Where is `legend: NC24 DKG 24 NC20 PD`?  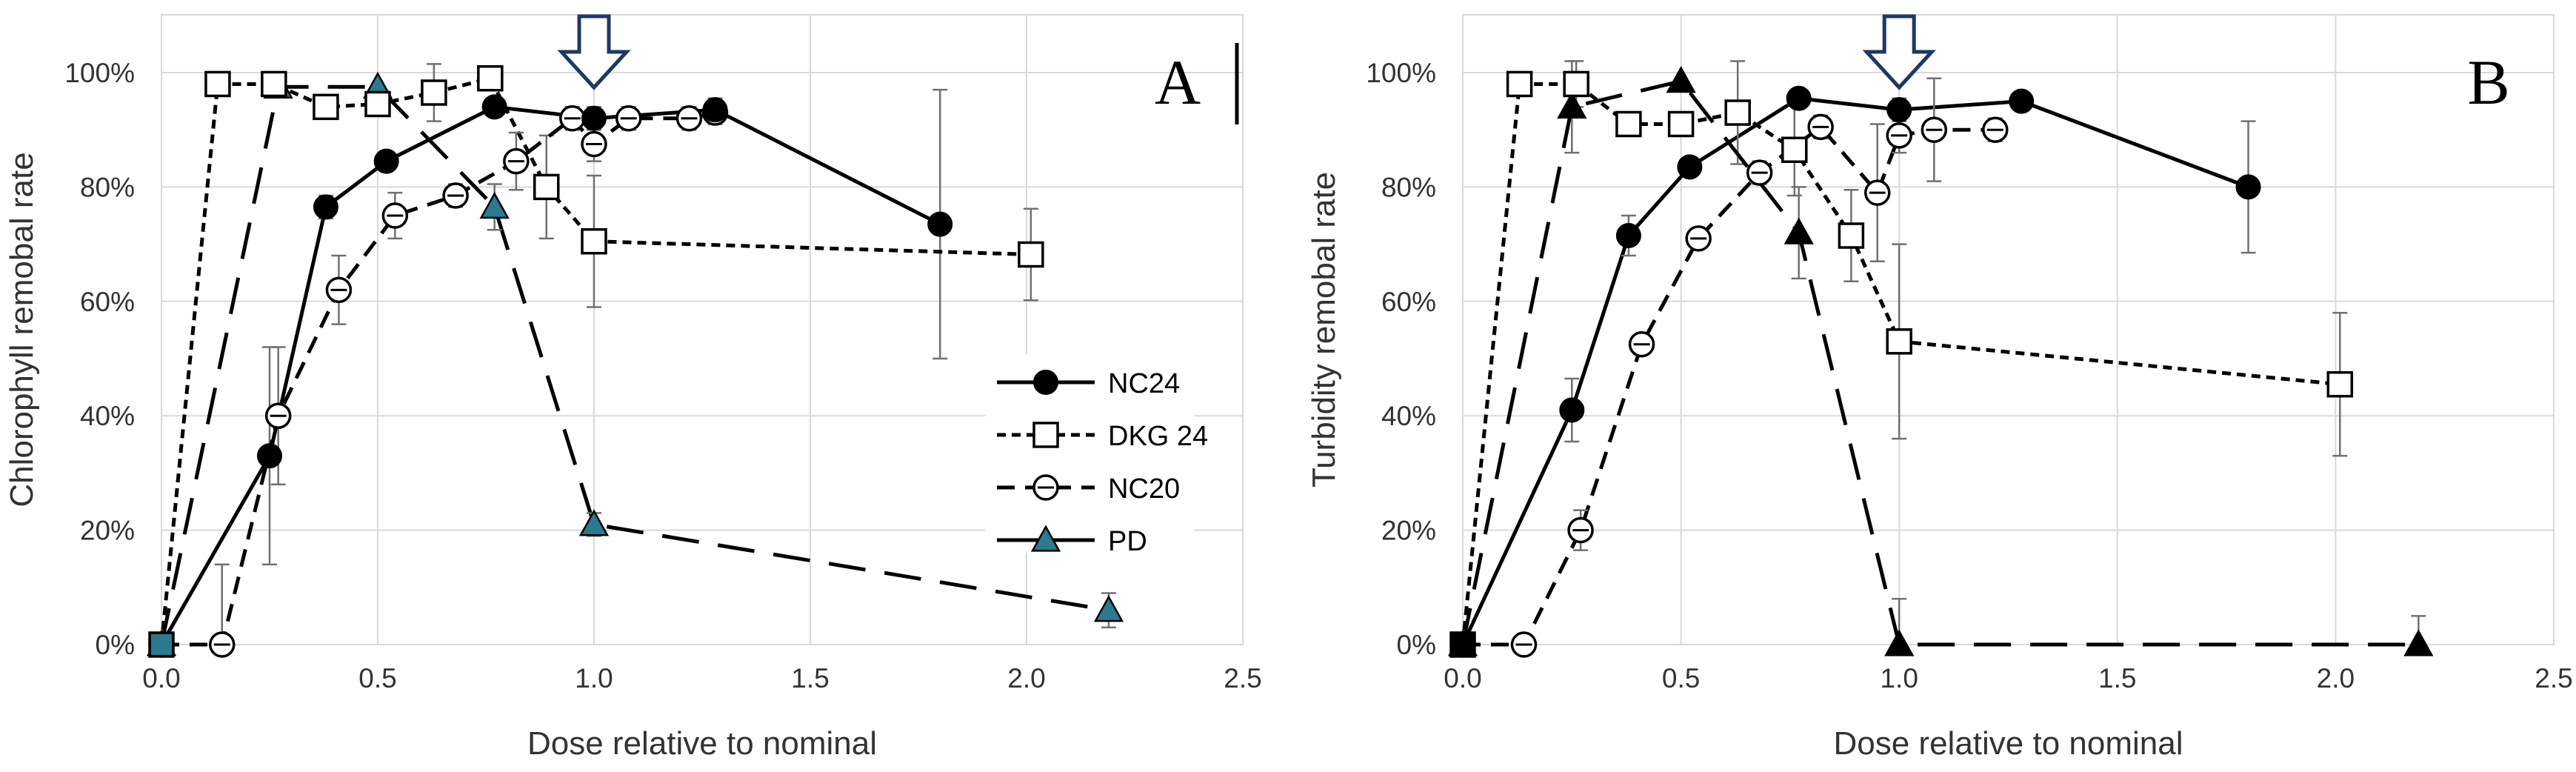 legend: NC24 DKG 24 NC20 PD is located at coordinates (1096, 455).